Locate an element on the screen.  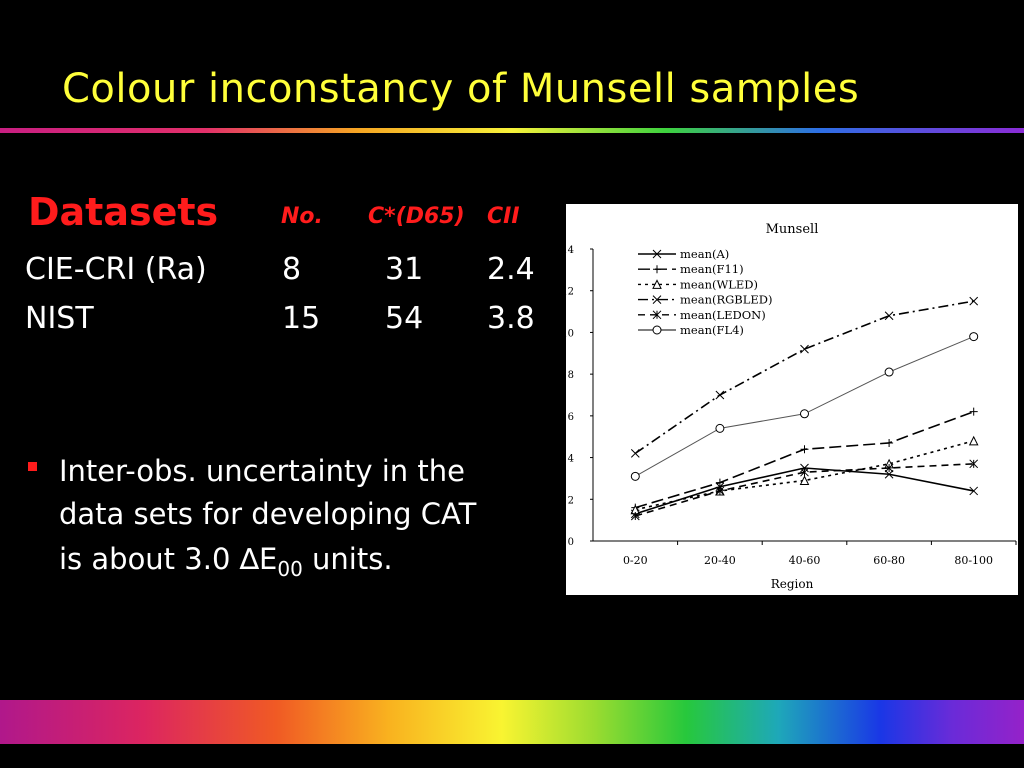
delta-symbol: ∆ is located at coordinates (249, 559).